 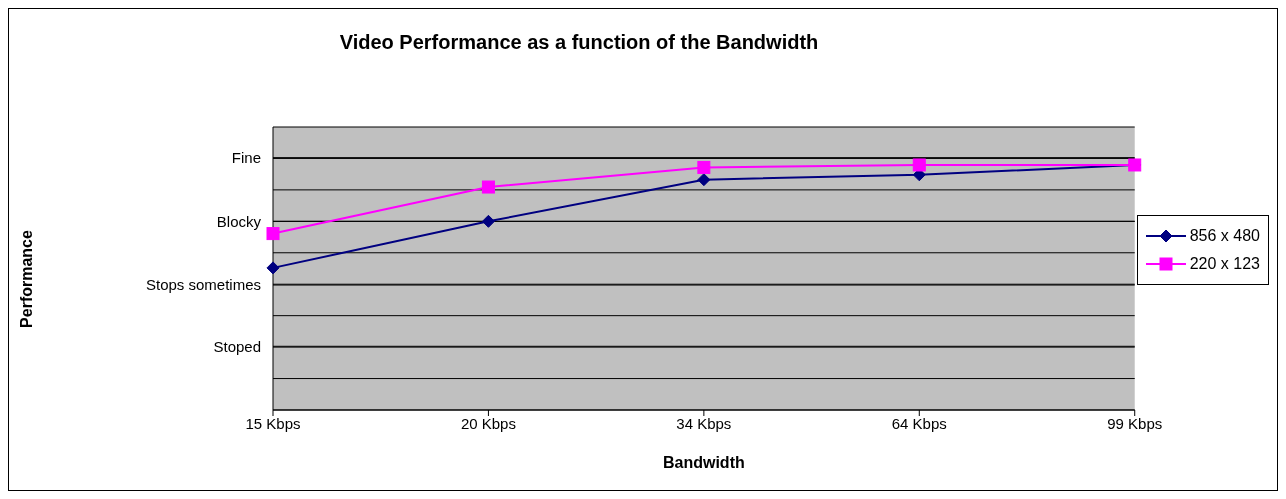 What do you see at coordinates (579, 42) in the screenshot?
I see `chart-title: Video Performance as a function of the Bandwidth` at bounding box center [579, 42].